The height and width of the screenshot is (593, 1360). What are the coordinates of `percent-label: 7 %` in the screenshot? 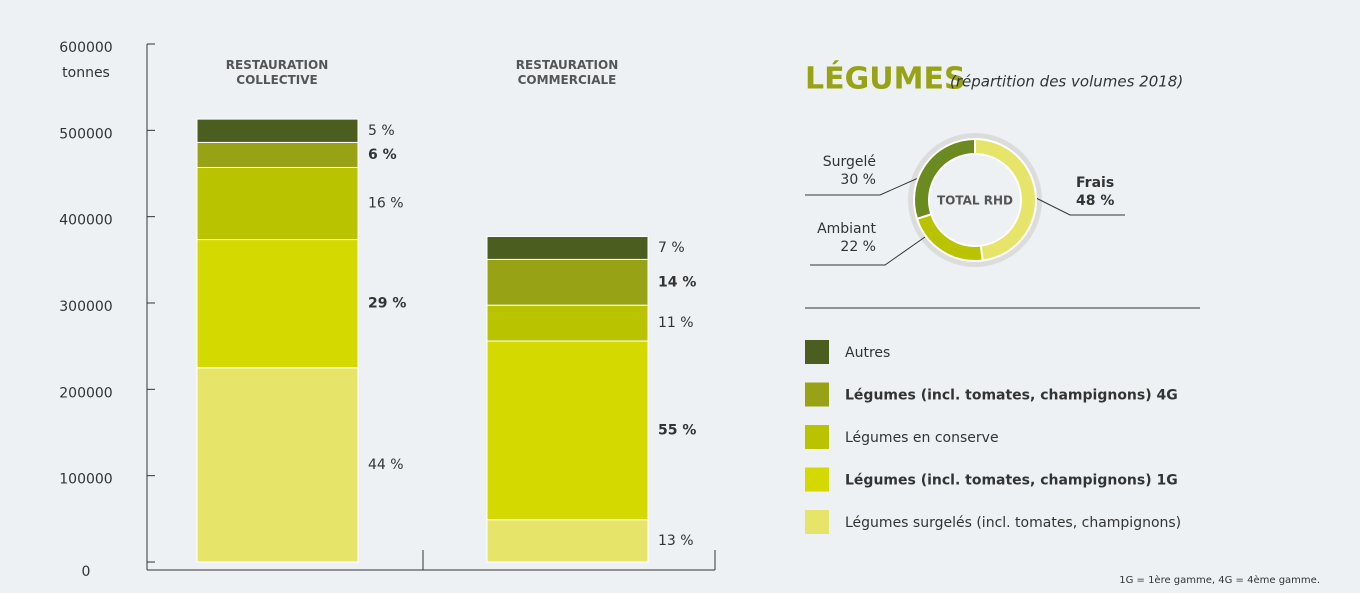 It's located at (671, 248).